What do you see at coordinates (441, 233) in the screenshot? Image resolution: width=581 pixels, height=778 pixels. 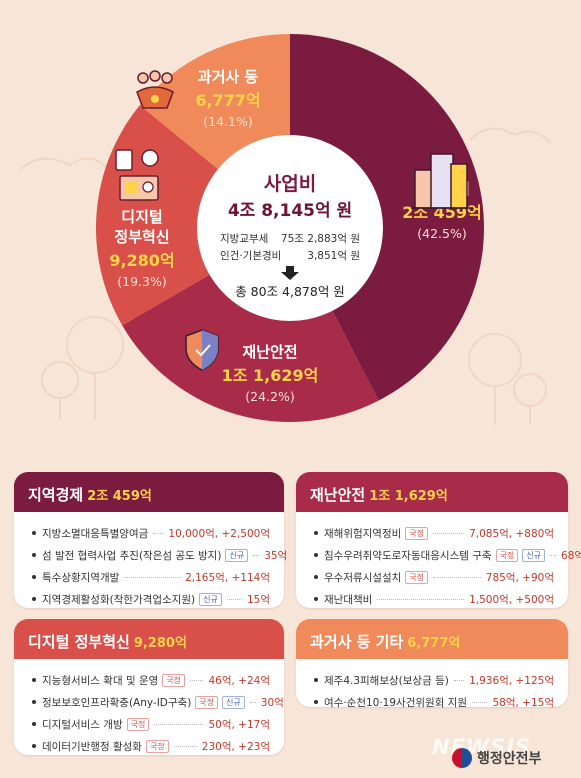 I see `slice-percent-0: (42.5%)` at bounding box center [441, 233].